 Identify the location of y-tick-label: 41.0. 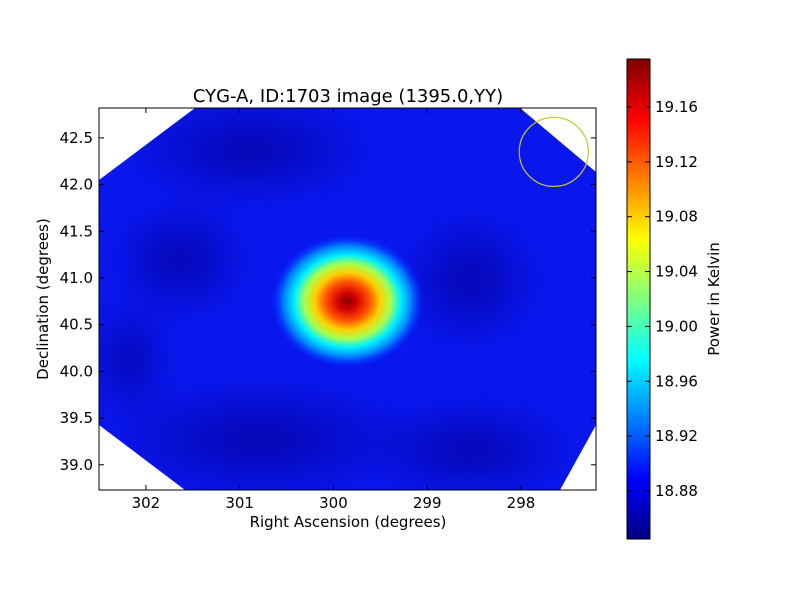
(76, 278).